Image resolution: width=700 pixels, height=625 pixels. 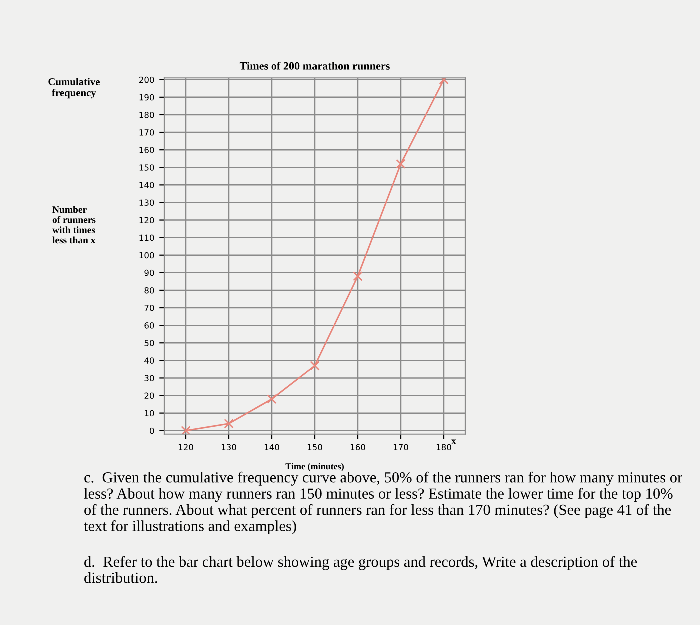 What do you see at coordinates (147, 220) in the screenshot?
I see `y-tick-label: 120` at bounding box center [147, 220].